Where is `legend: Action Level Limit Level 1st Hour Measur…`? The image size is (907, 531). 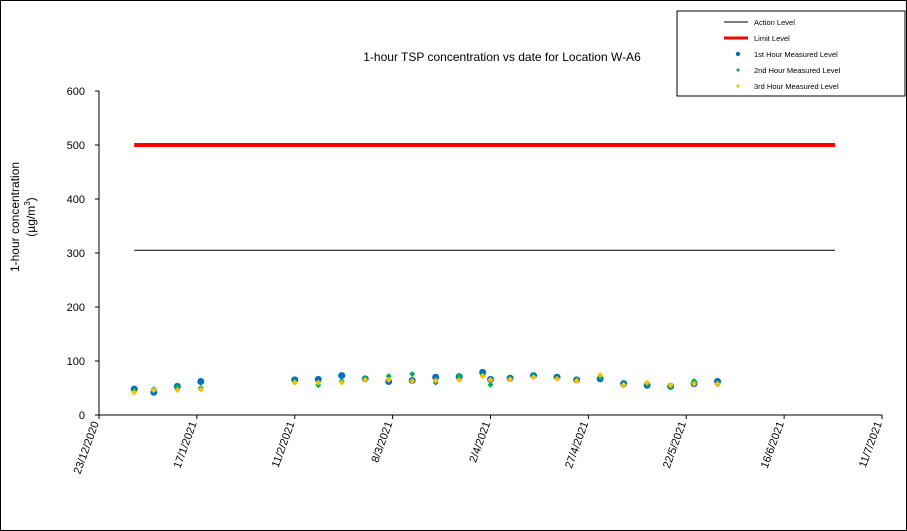
legend: Action Level Limit Level 1st Hour Measur… is located at coordinates (791, 53).